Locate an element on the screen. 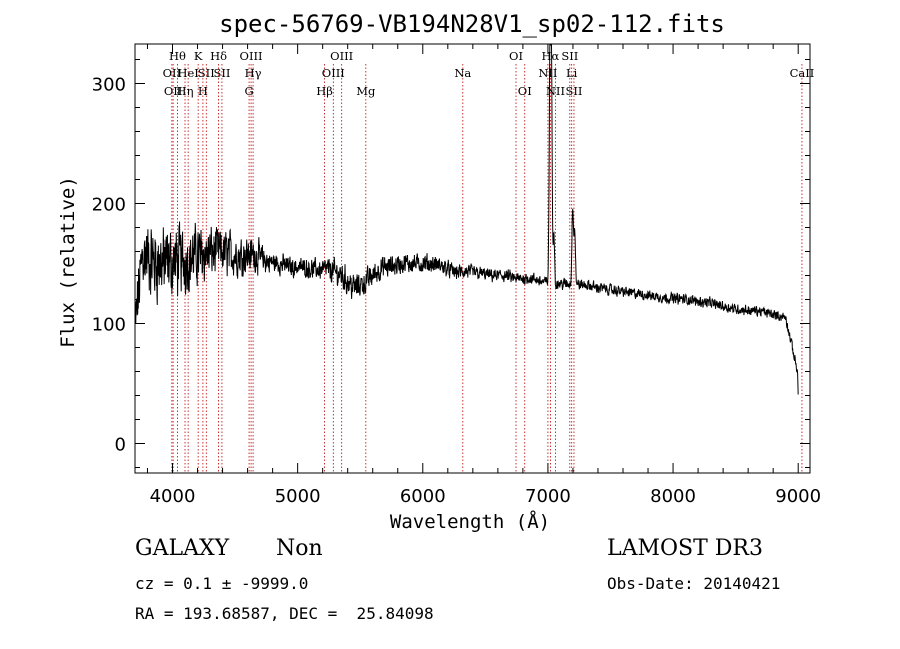 The height and width of the screenshot is (649, 900). x-tick-label: 7000 is located at coordinates (548, 496).